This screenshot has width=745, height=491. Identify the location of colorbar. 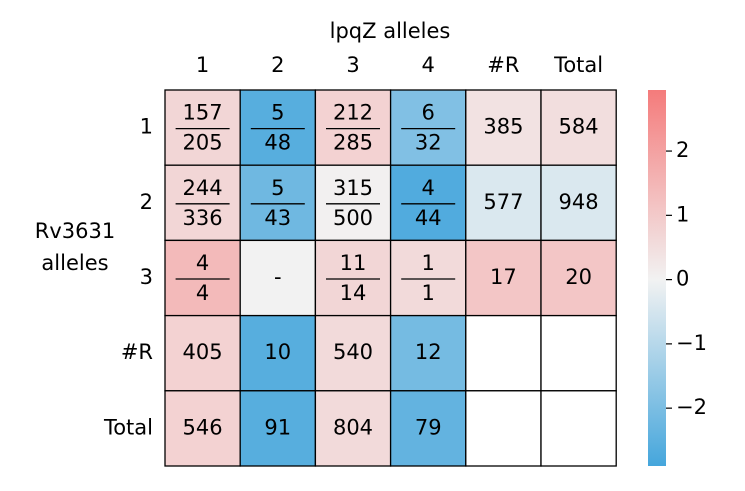
(657, 278).